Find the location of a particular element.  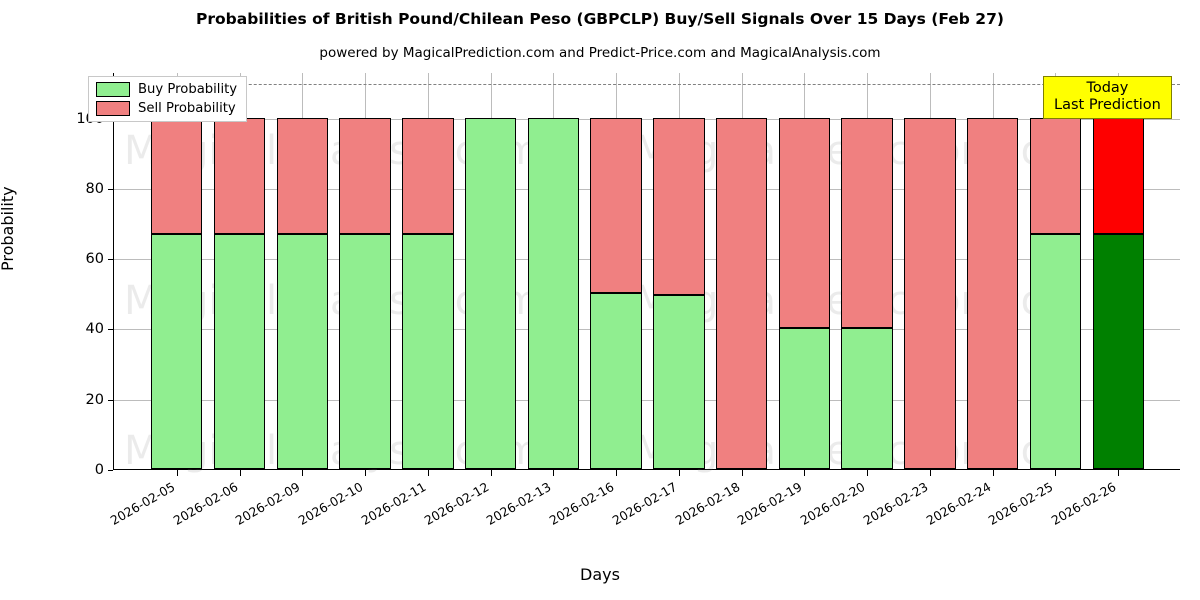

x-tick-label: 2026-02-18 is located at coordinates (707, 503).